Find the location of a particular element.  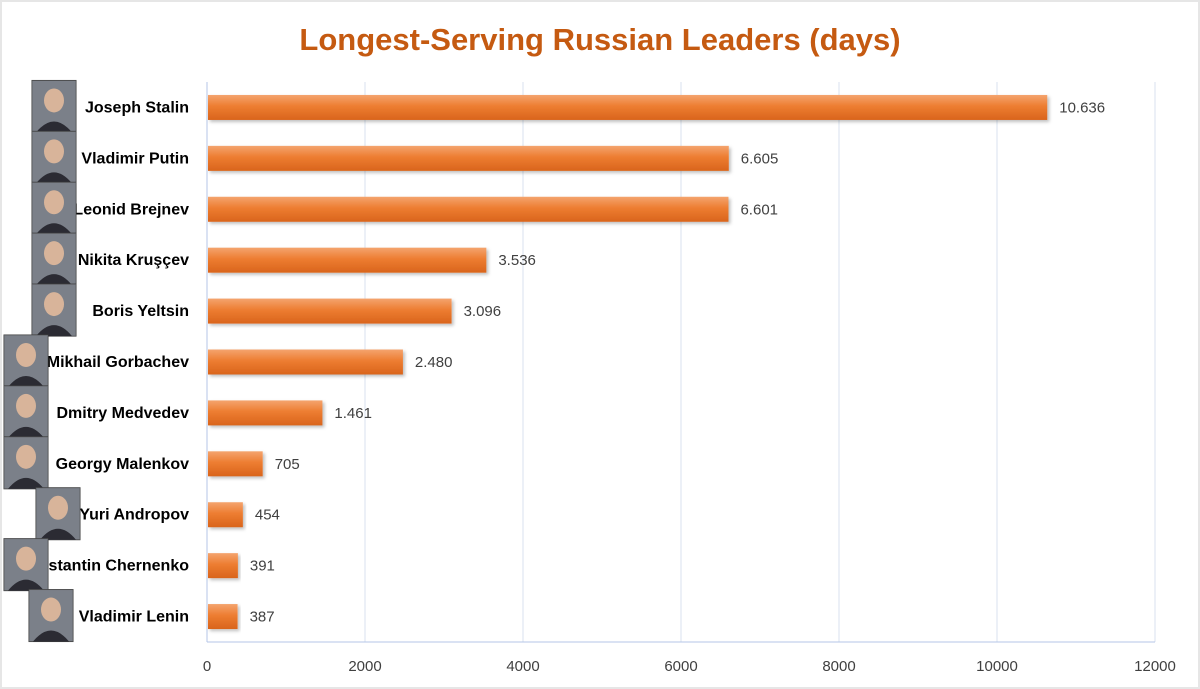

bar-leonid-brejnev is located at coordinates (468, 209).